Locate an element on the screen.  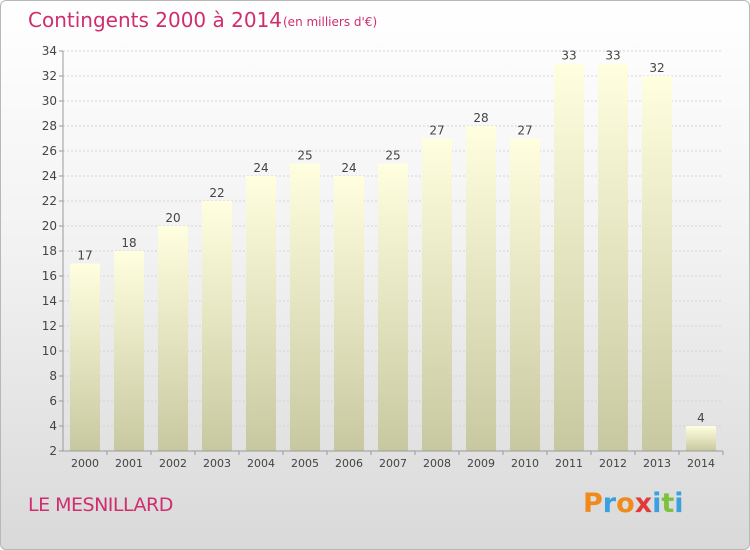
y-tick-label: 26 is located at coordinates (49, 151).